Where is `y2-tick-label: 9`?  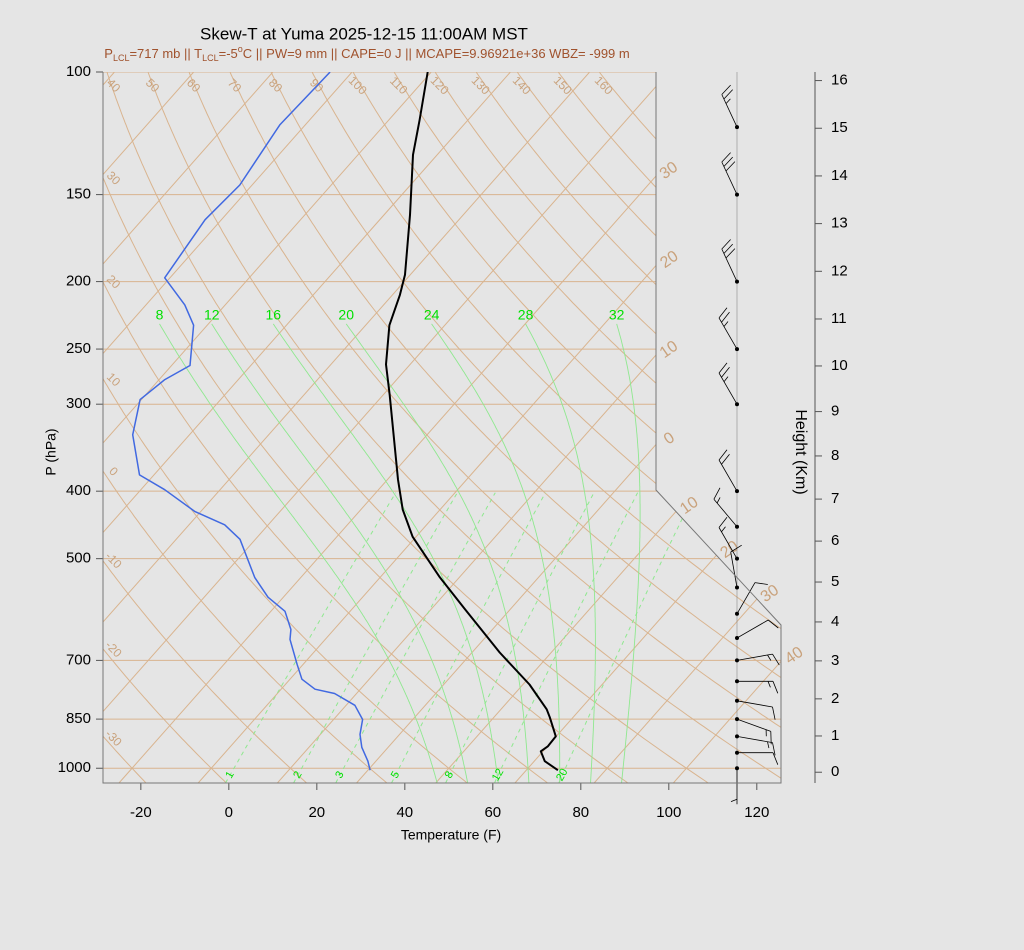 y2-tick-label: 9 is located at coordinates (835, 411).